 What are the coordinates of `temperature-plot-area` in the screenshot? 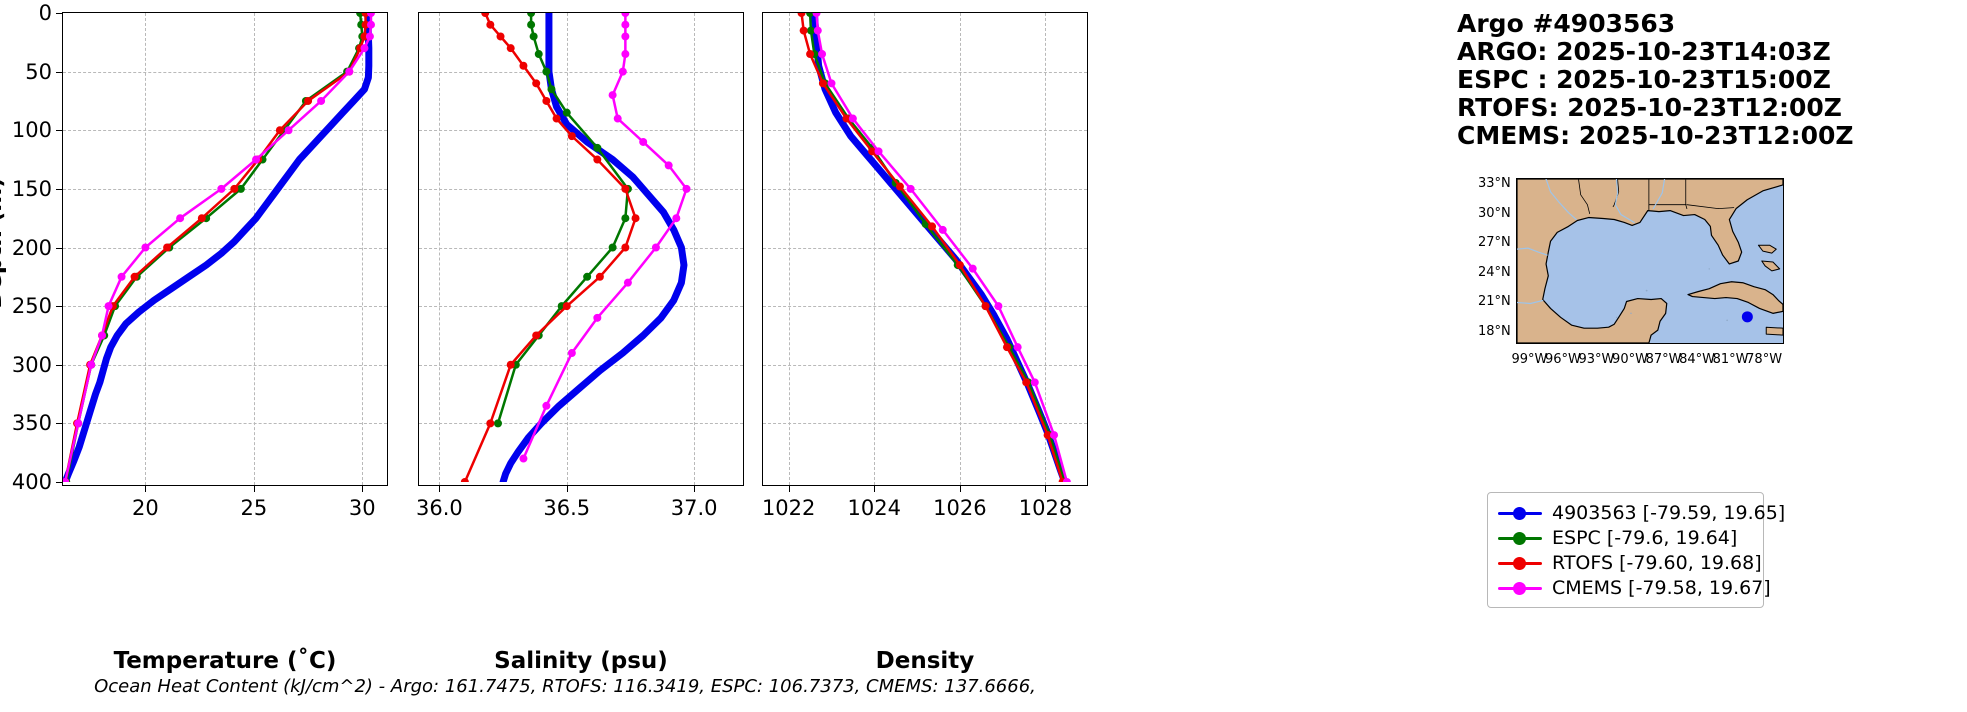 It's located at (225, 249).